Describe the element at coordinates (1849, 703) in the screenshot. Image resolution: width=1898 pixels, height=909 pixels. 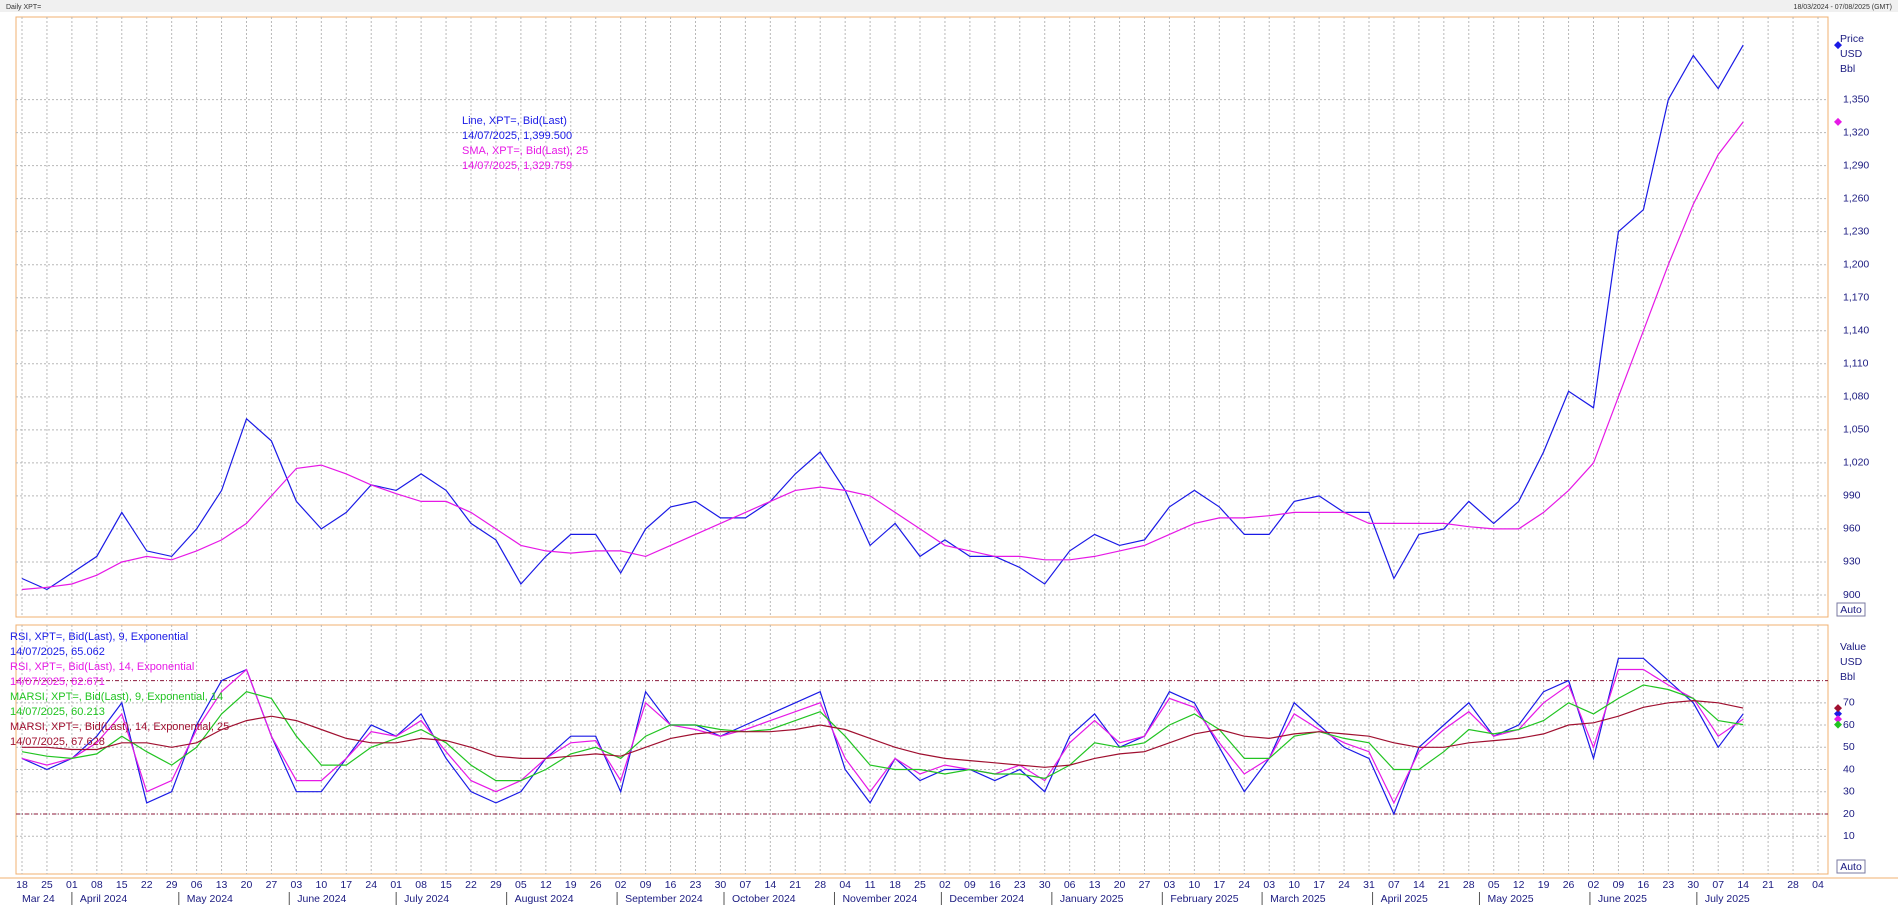
I see `y-tick-label: 70` at that location.